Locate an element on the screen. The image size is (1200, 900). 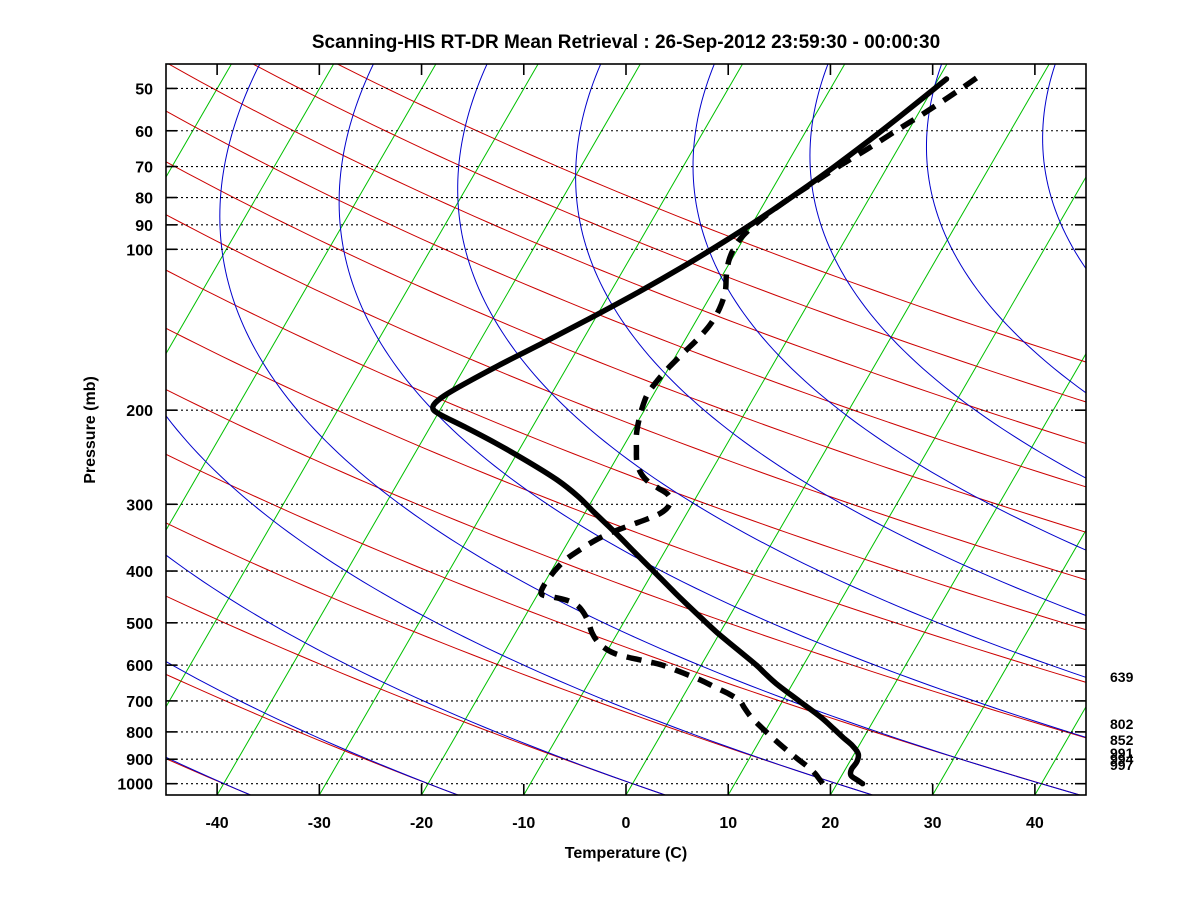
y-tick-label: 500 is located at coordinates (139, 624).